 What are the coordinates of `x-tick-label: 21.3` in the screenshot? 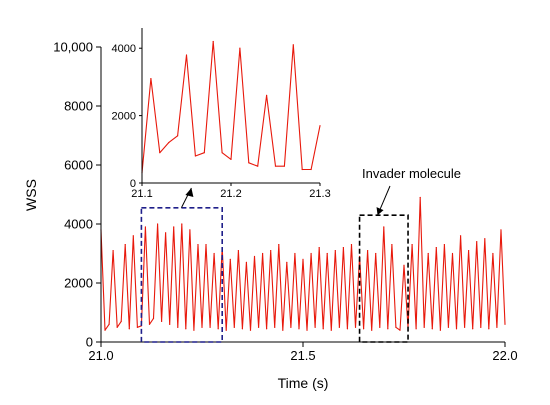 It's located at (319, 194).